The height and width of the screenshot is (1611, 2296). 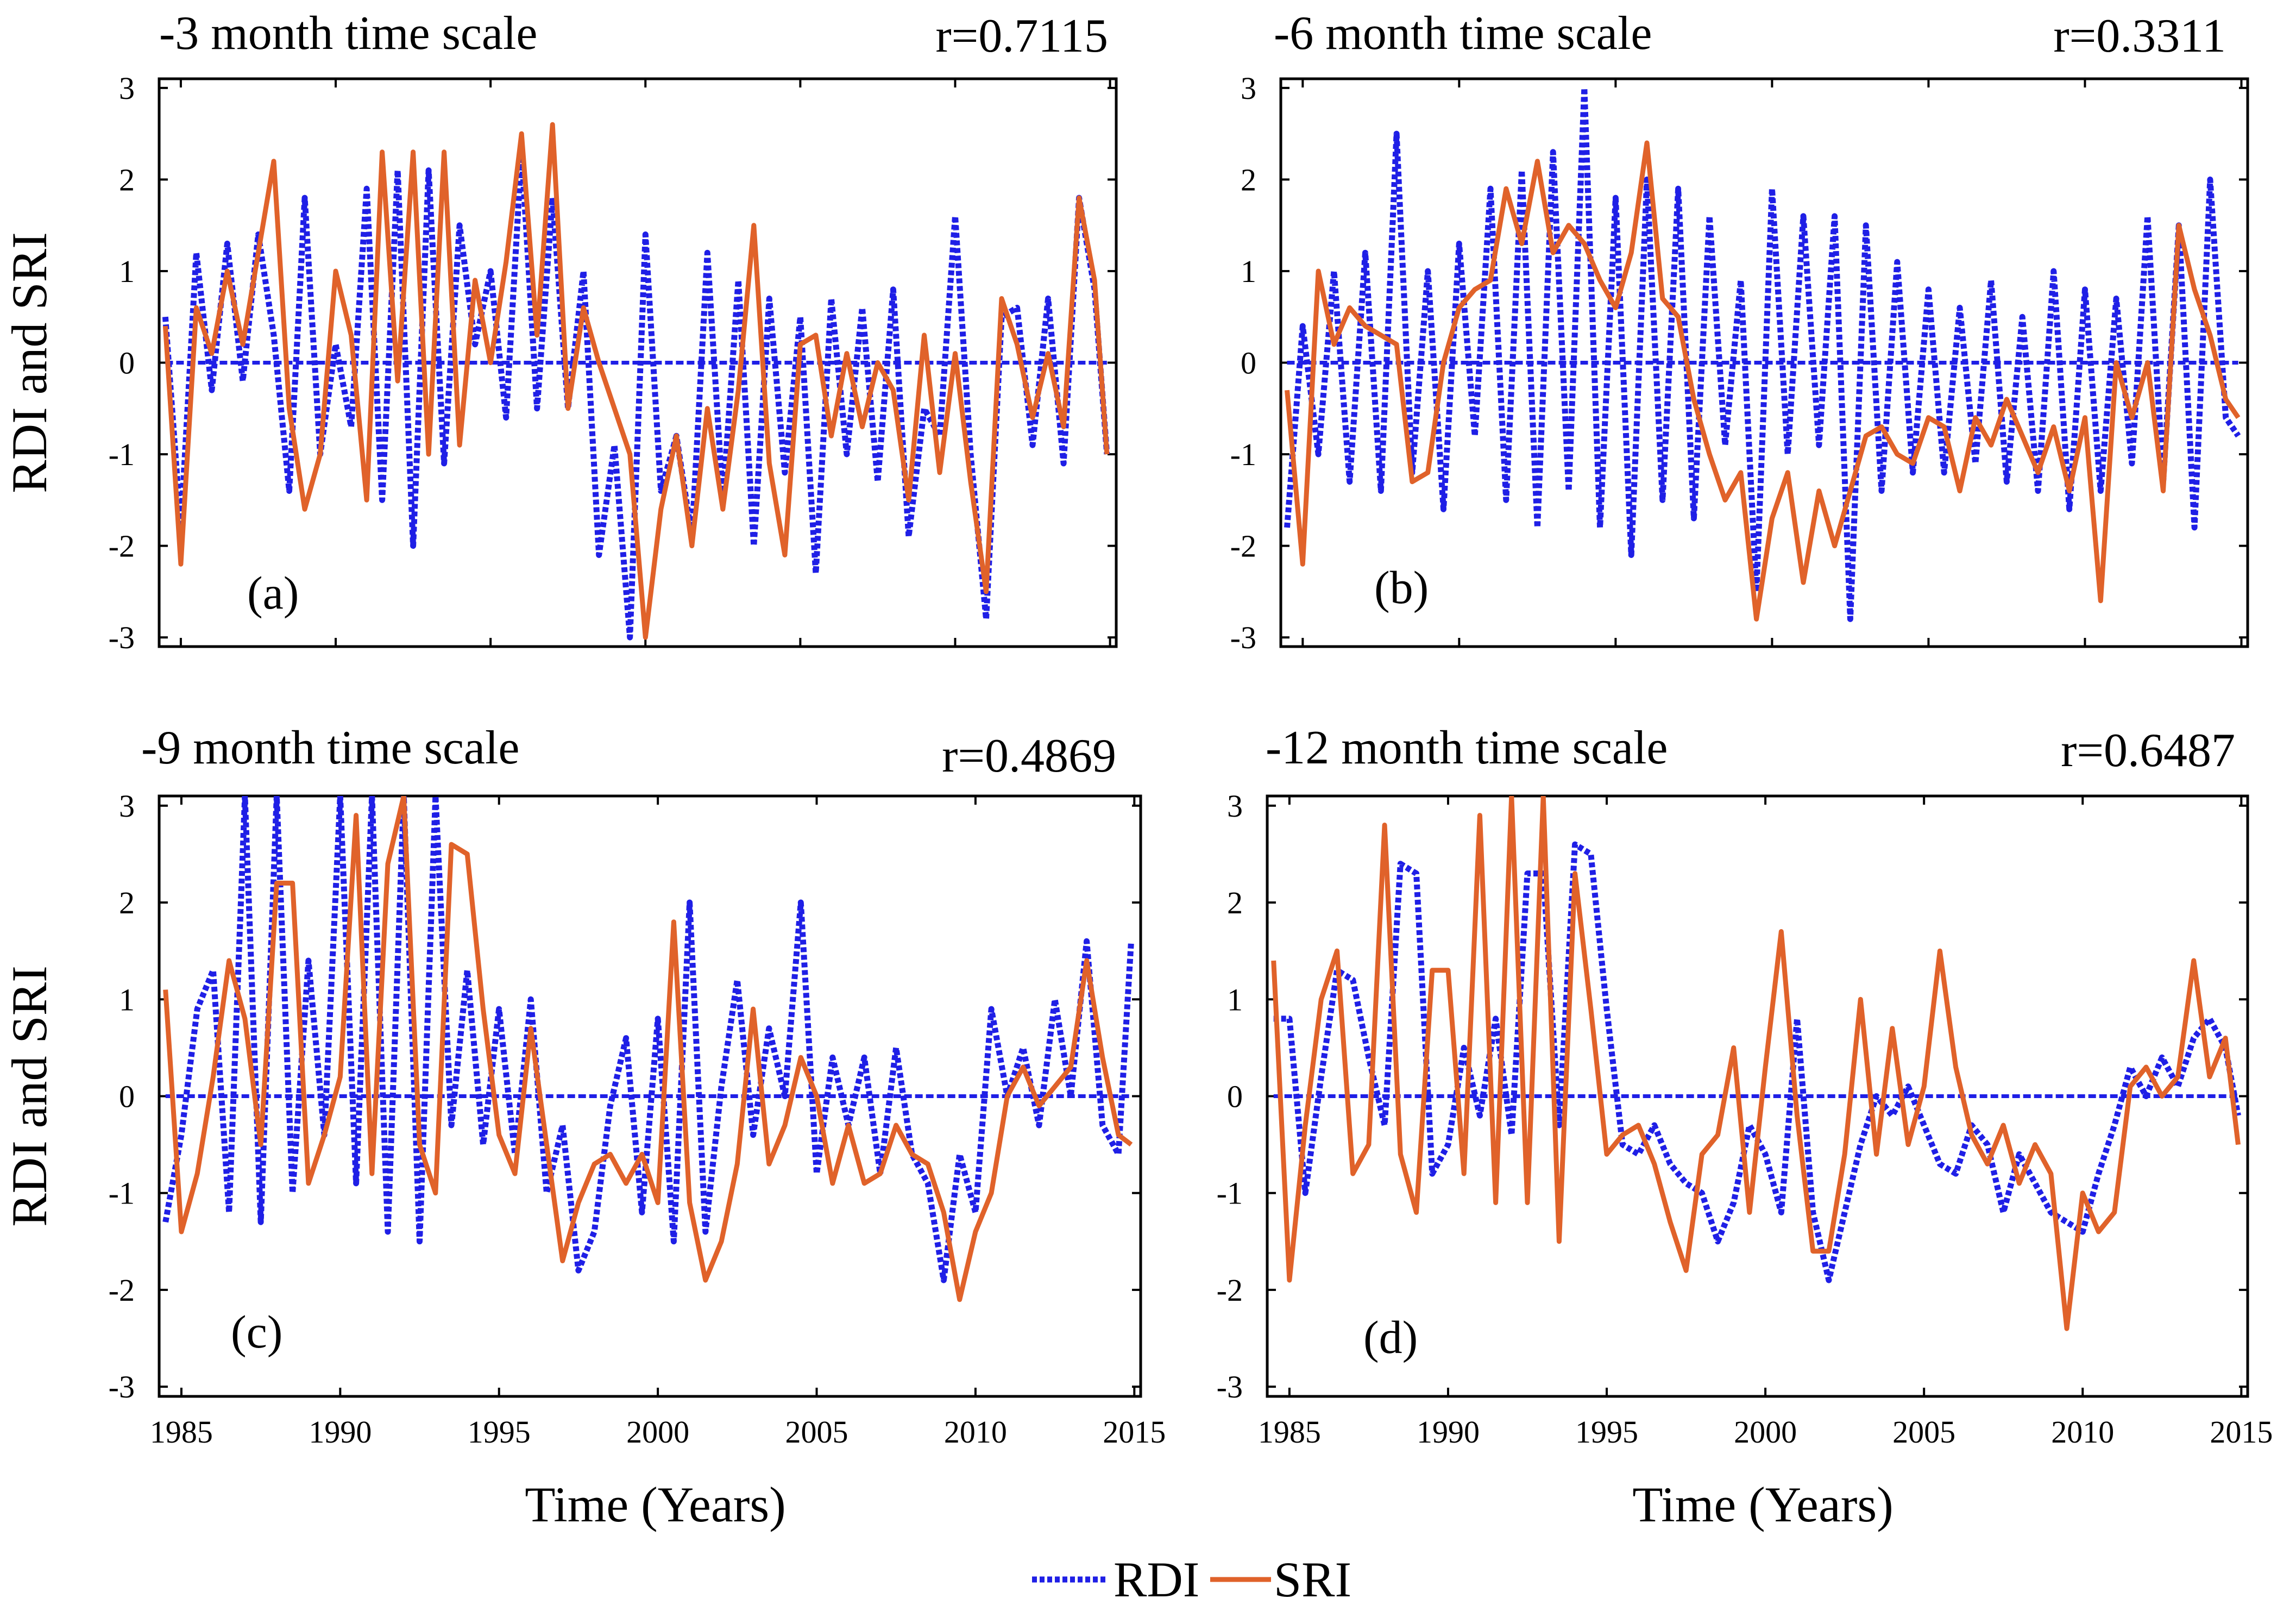 What do you see at coordinates (1021, 36) in the screenshot?
I see `correlation-annotation: r=0.7115` at bounding box center [1021, 36].